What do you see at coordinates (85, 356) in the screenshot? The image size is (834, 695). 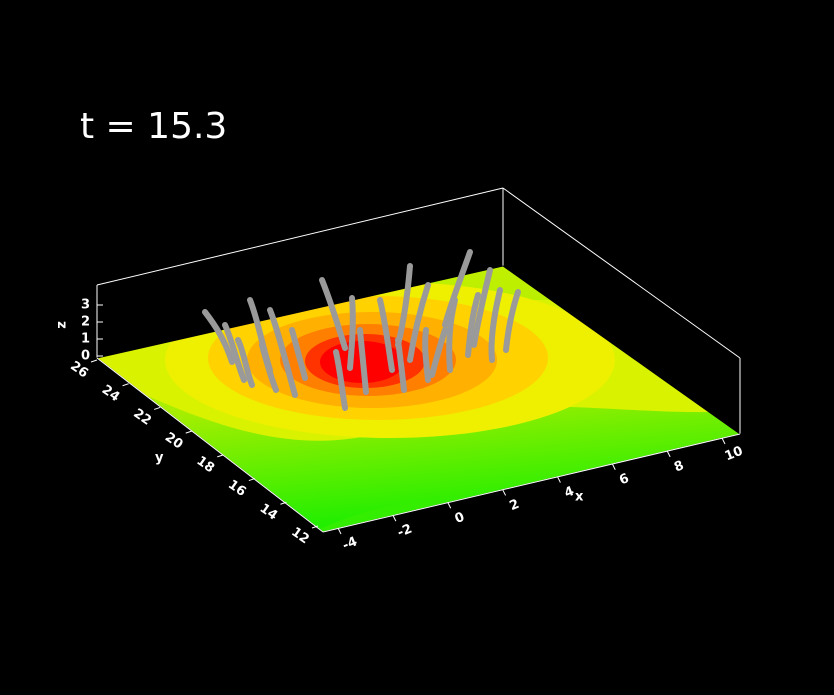 I see `z-tick-label: 0` at bounding box center [85, 356].